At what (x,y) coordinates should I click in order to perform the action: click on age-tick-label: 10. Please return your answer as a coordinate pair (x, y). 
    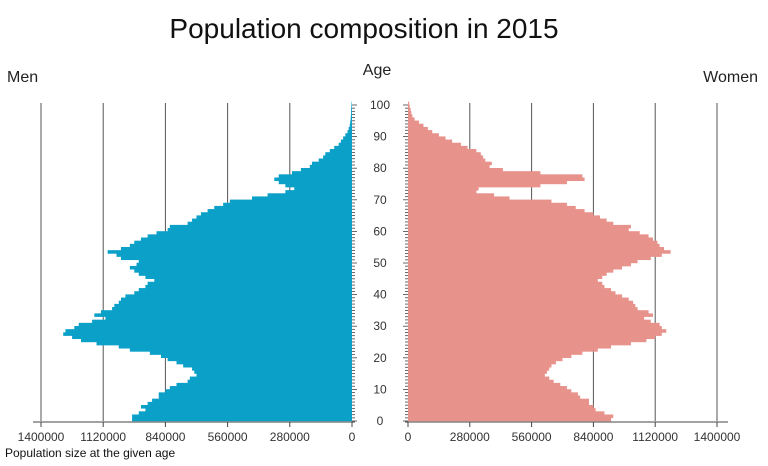
    Looking at the image, I should click on (380, 389).